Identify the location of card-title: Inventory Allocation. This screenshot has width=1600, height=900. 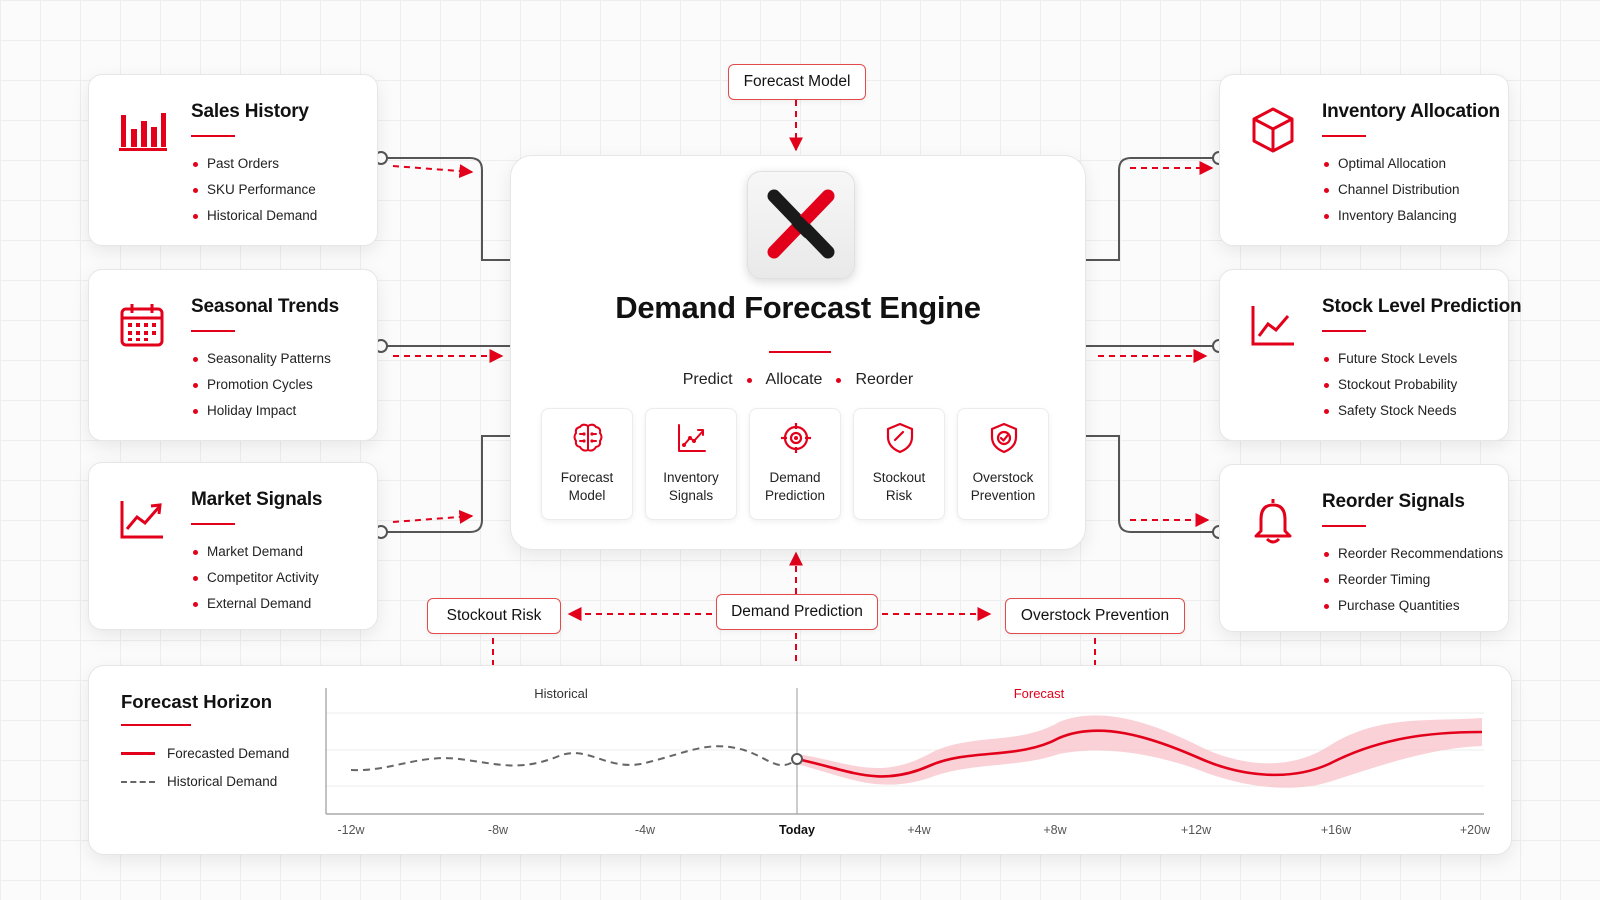
(1411, 111).